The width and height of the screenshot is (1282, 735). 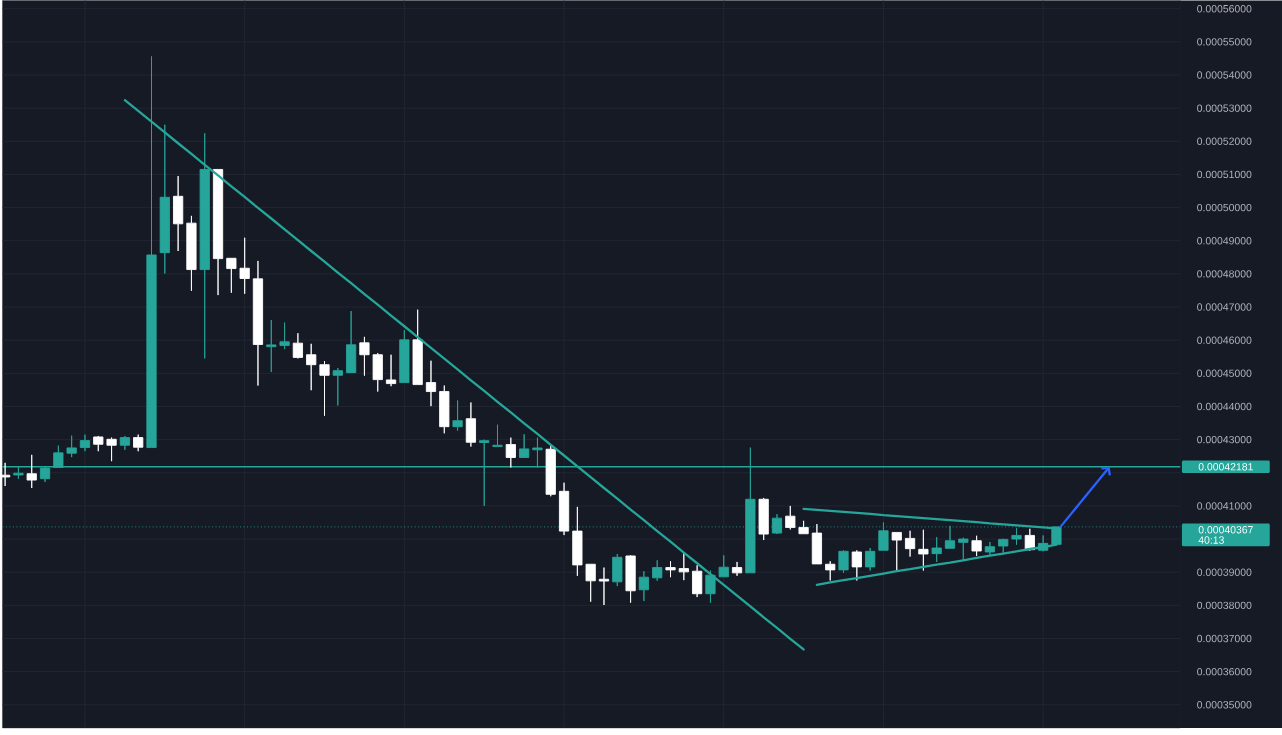 I want to click on y-tick-label: 0.00037000, so click(x=1224, y=638).